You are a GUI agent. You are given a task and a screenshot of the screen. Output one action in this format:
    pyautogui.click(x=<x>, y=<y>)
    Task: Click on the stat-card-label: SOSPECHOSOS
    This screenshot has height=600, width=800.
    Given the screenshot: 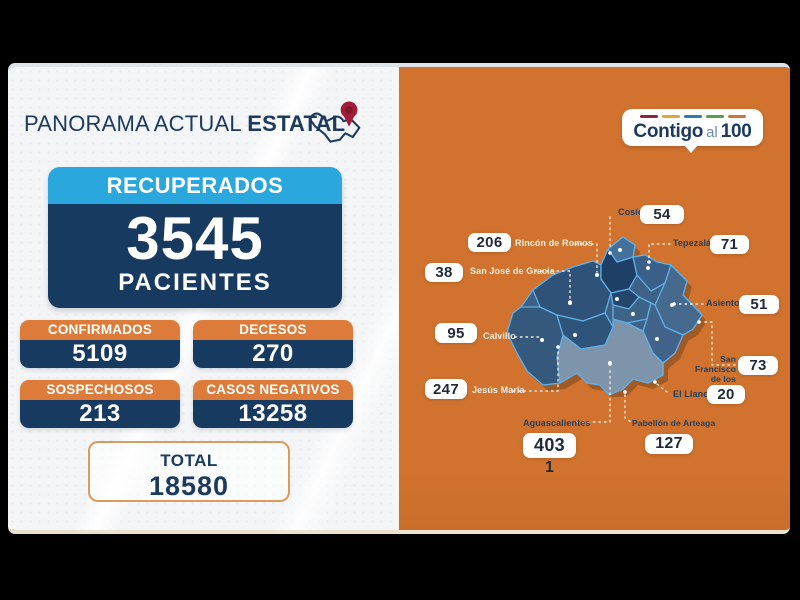 What is the action you would take?
    pyautogui.click(x=100, y=390)
    